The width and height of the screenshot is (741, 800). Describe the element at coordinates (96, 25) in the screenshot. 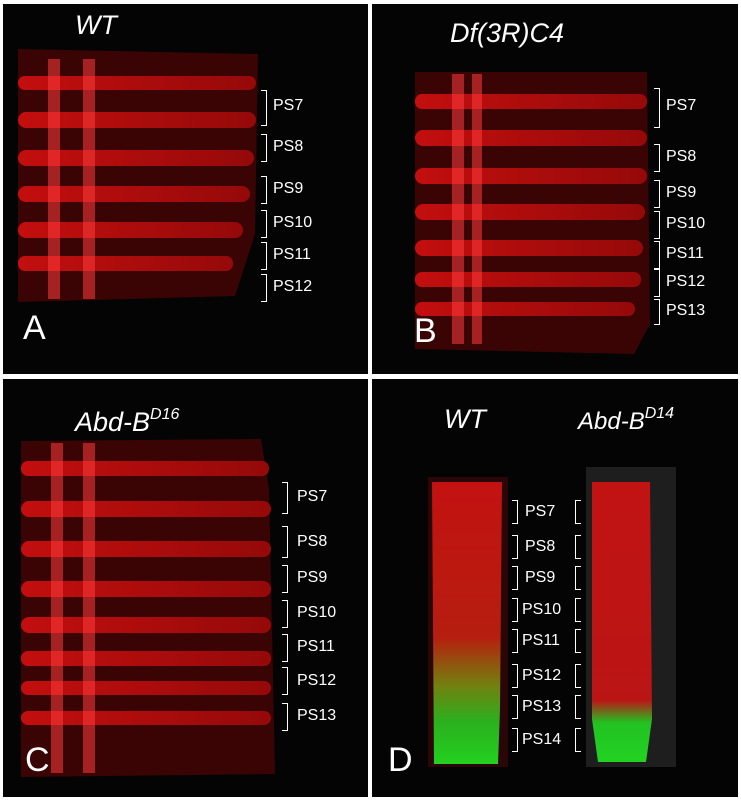

I see `panel-a-title: WT` at that location.